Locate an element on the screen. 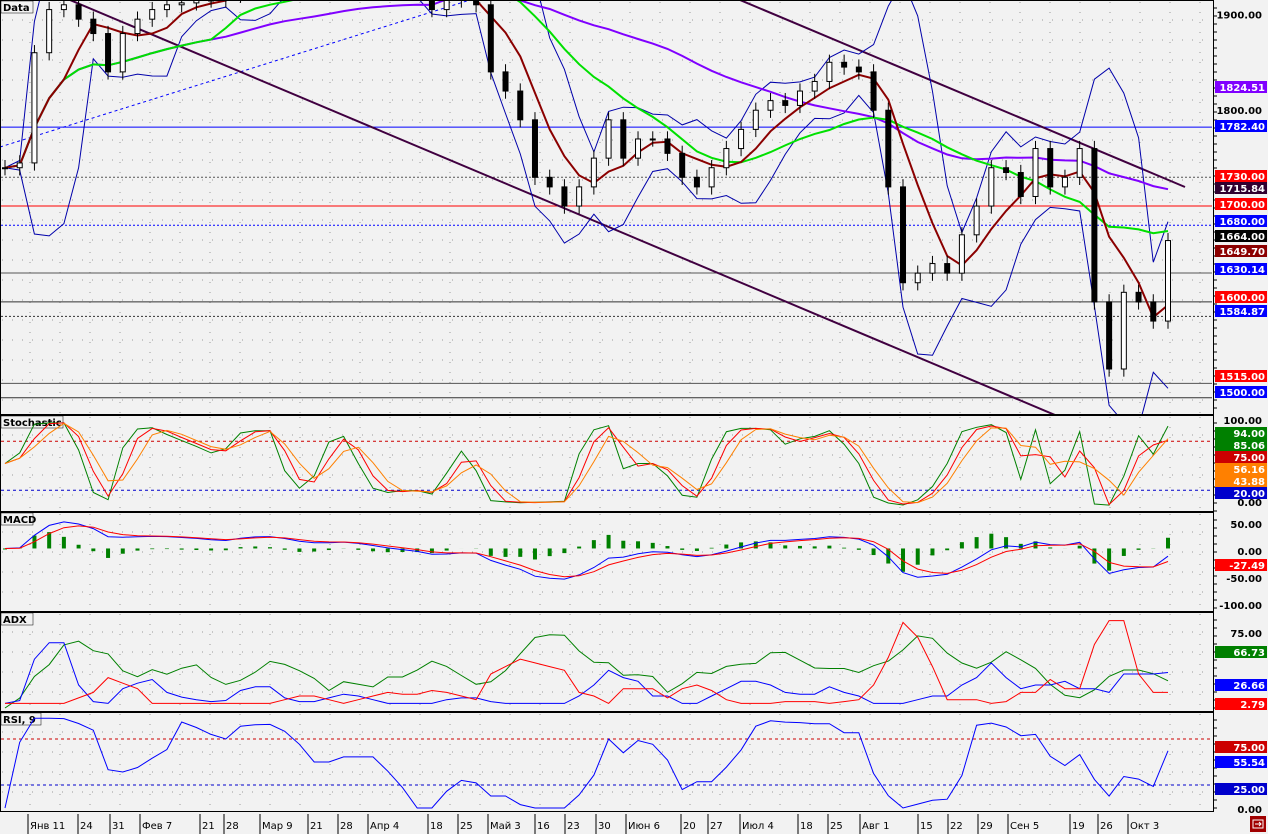  arrow-right-box-icon is located at coordinates (1258, 824).